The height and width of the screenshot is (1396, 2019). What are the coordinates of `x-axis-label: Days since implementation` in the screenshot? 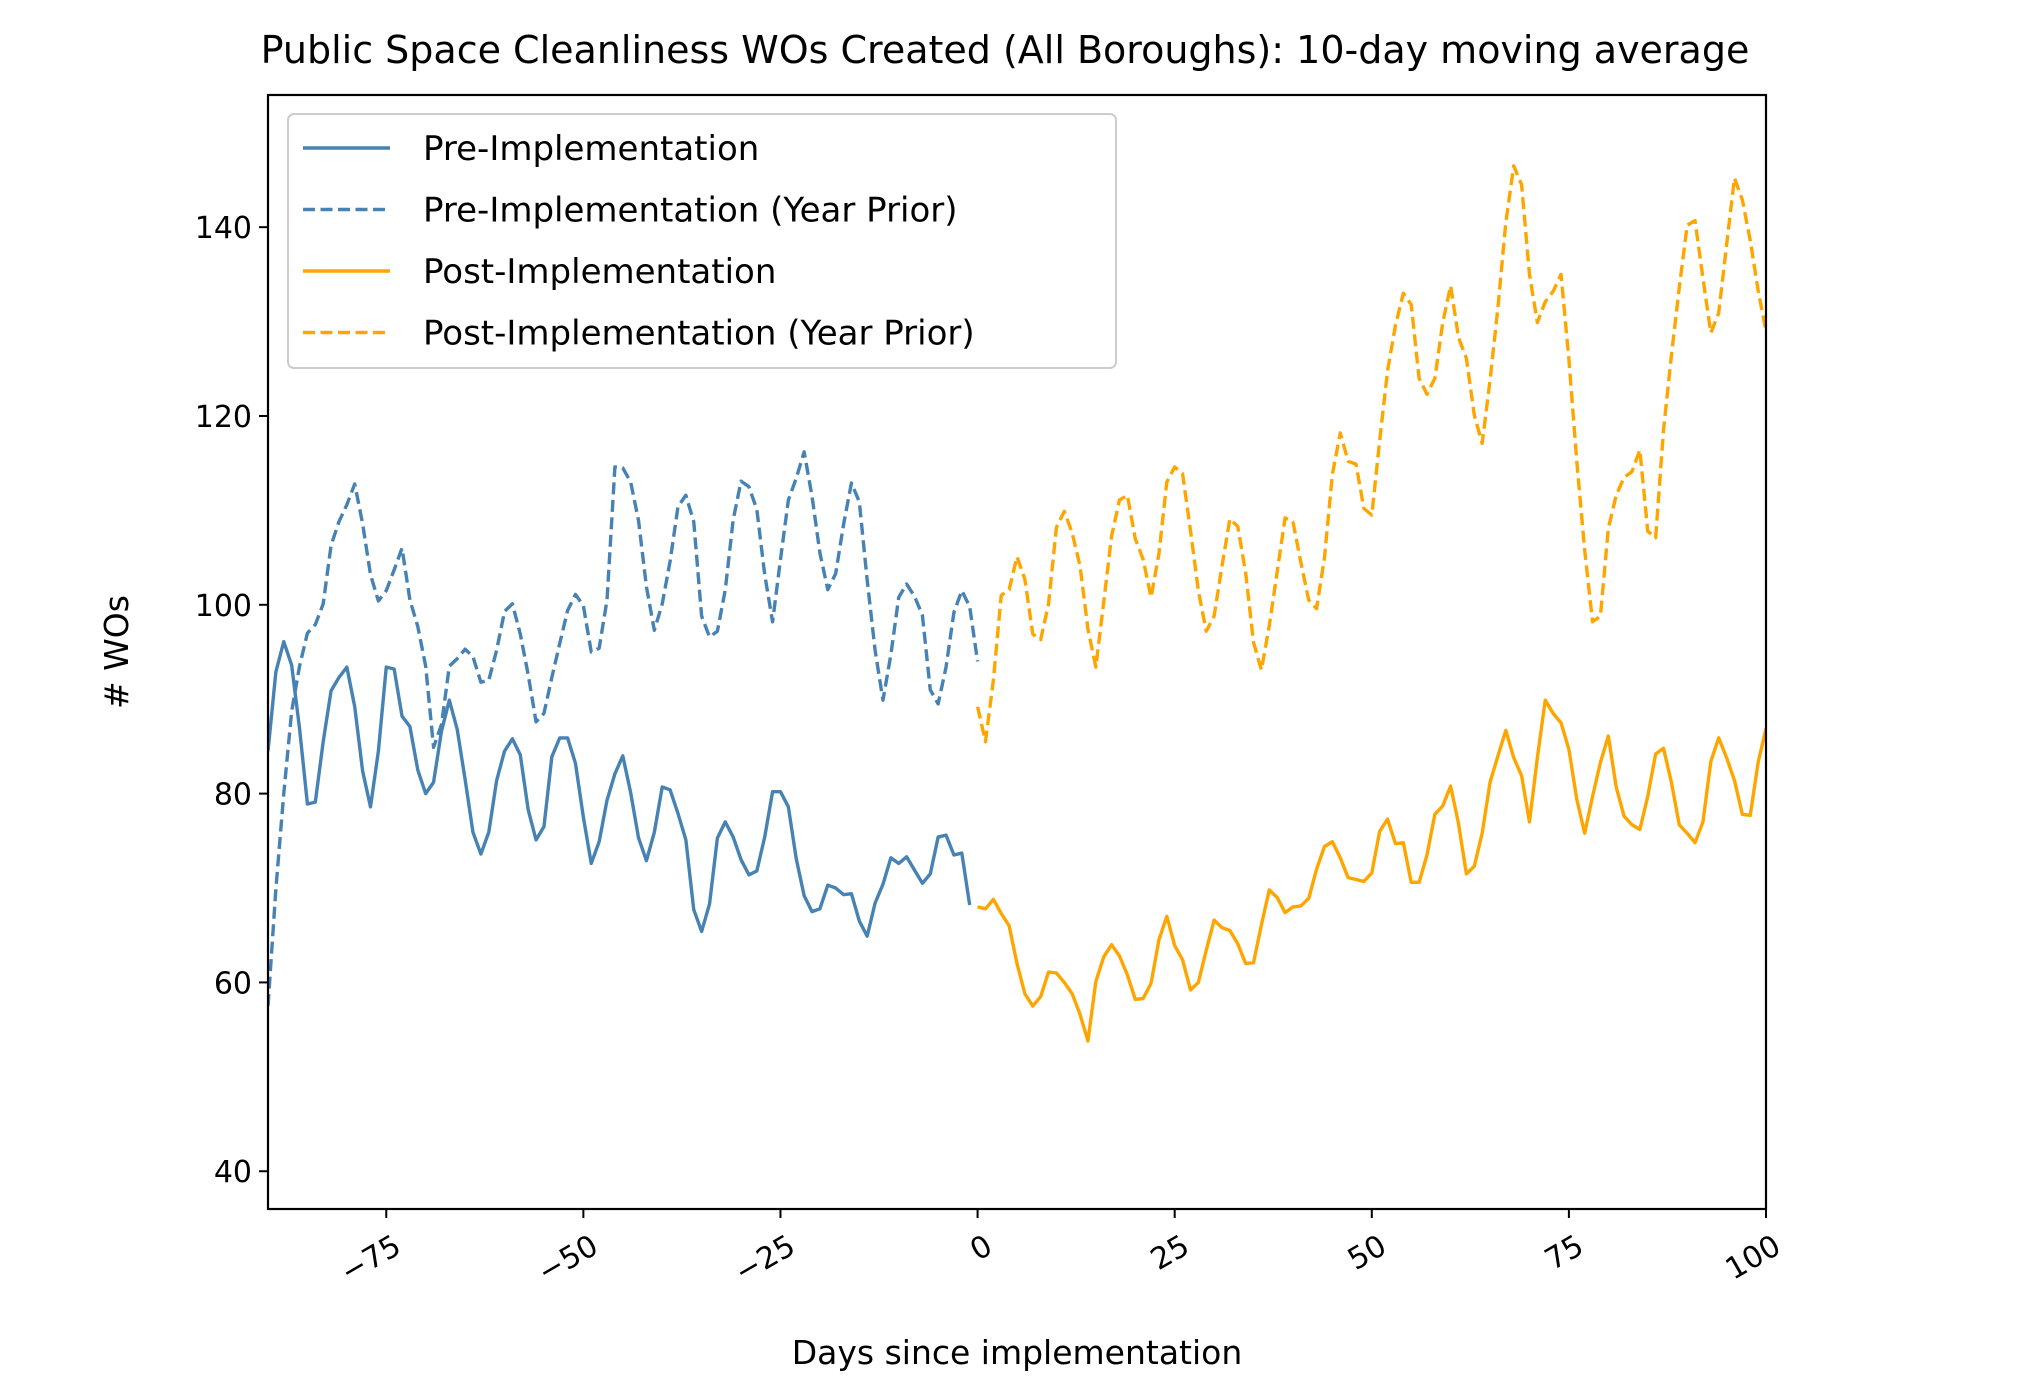 It's located at (1017, 1352).